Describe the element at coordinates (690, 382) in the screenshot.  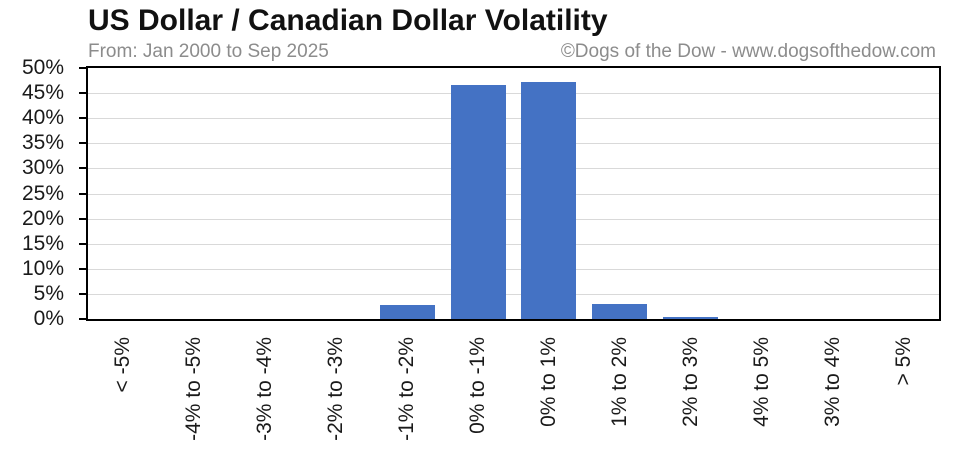
I see `x-axis-category-label: 2% to 3%` at that location.